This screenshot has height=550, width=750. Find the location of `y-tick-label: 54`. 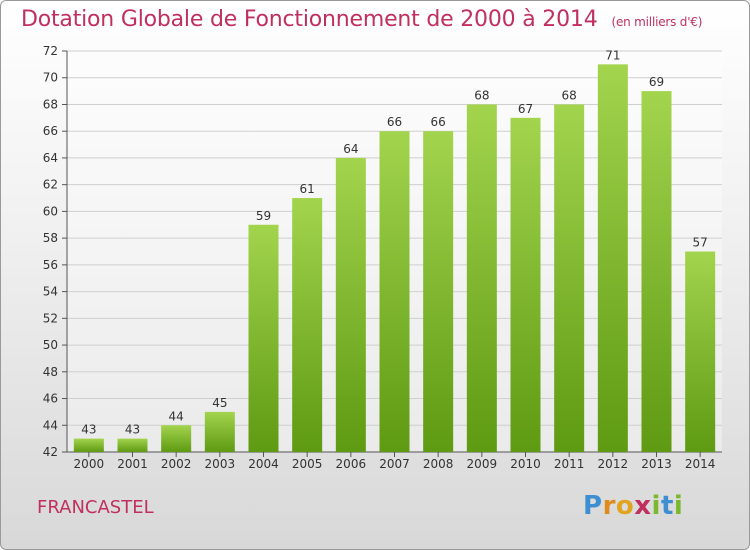

y-tick-label: 54 is located at coordinates (50, 292).